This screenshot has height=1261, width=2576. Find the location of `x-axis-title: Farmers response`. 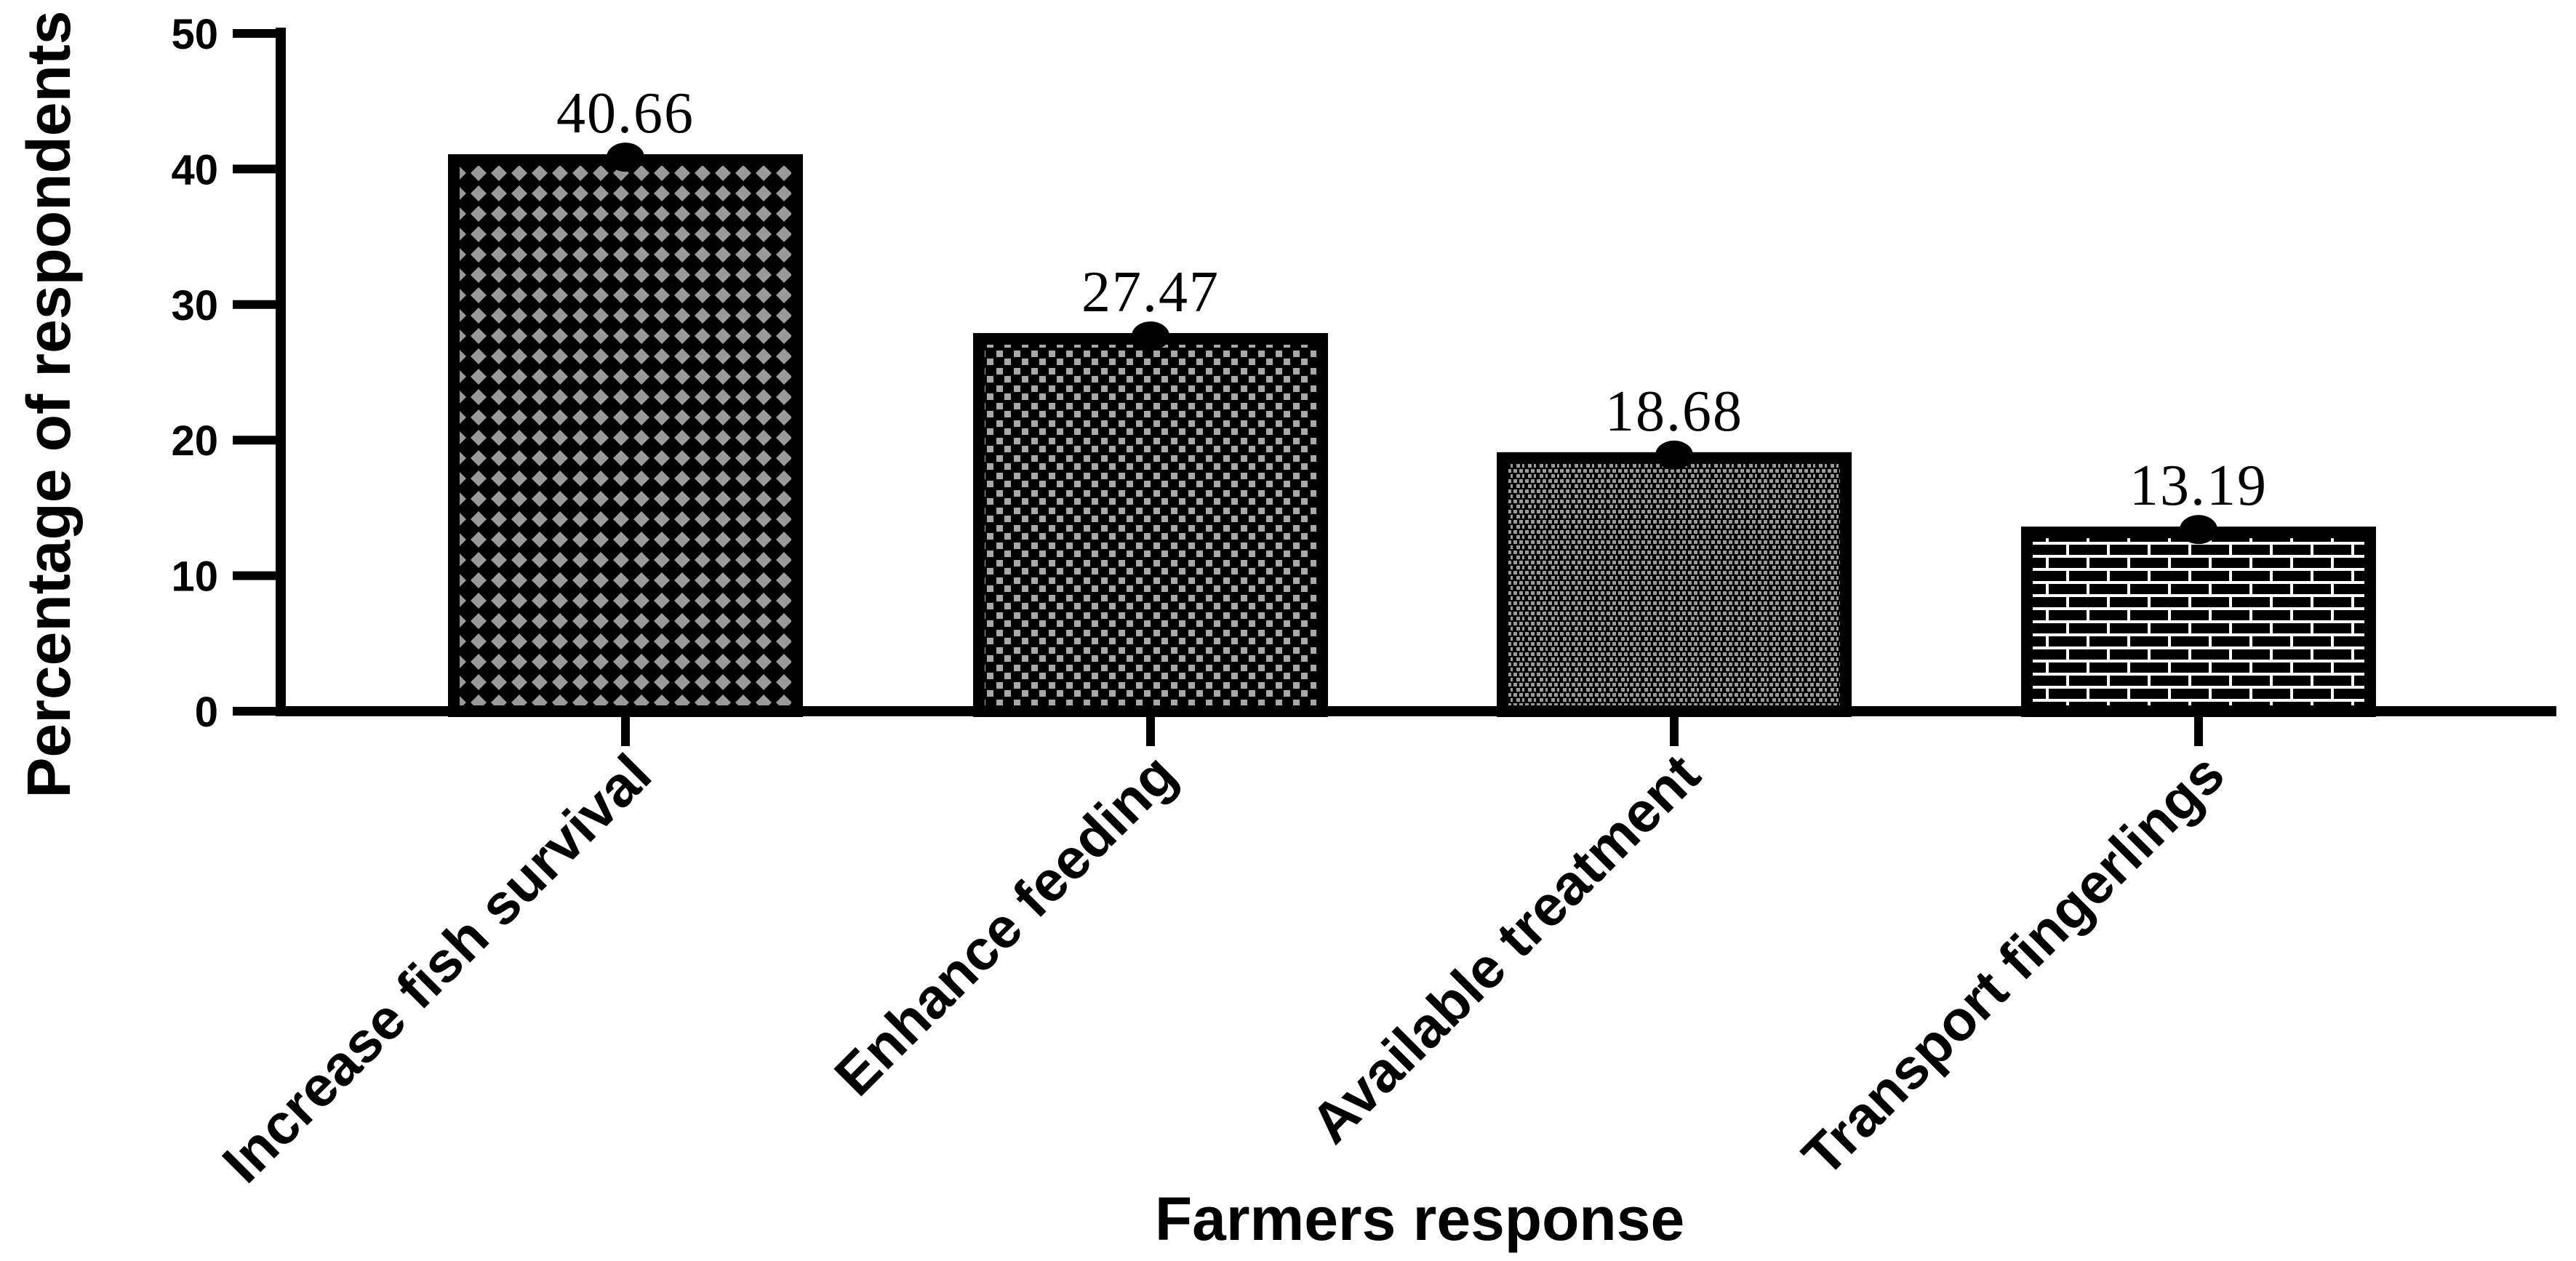

x-axis-title: Farmers response is located at coordinates (1419, 1219).